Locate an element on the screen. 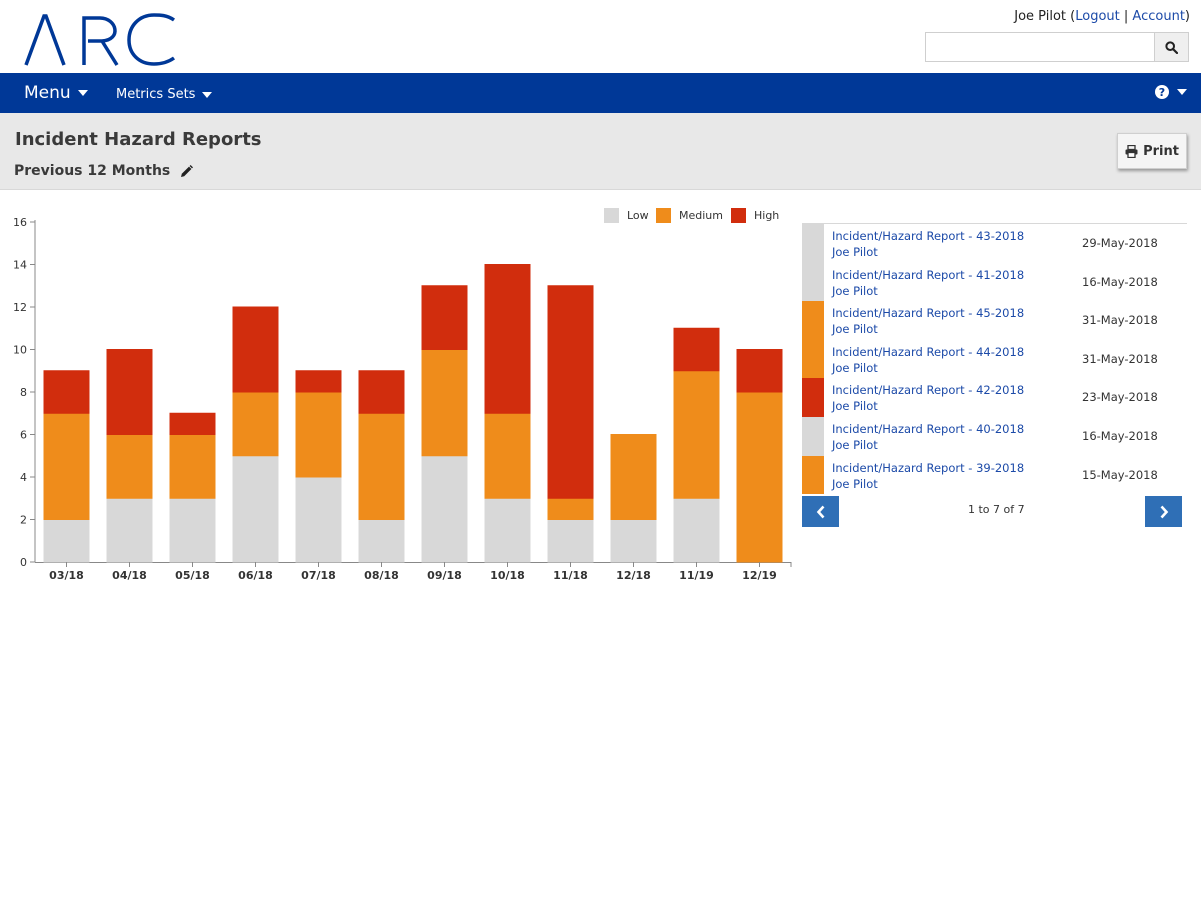  y-tick-label: 16 is located at coordinates (20, 222).